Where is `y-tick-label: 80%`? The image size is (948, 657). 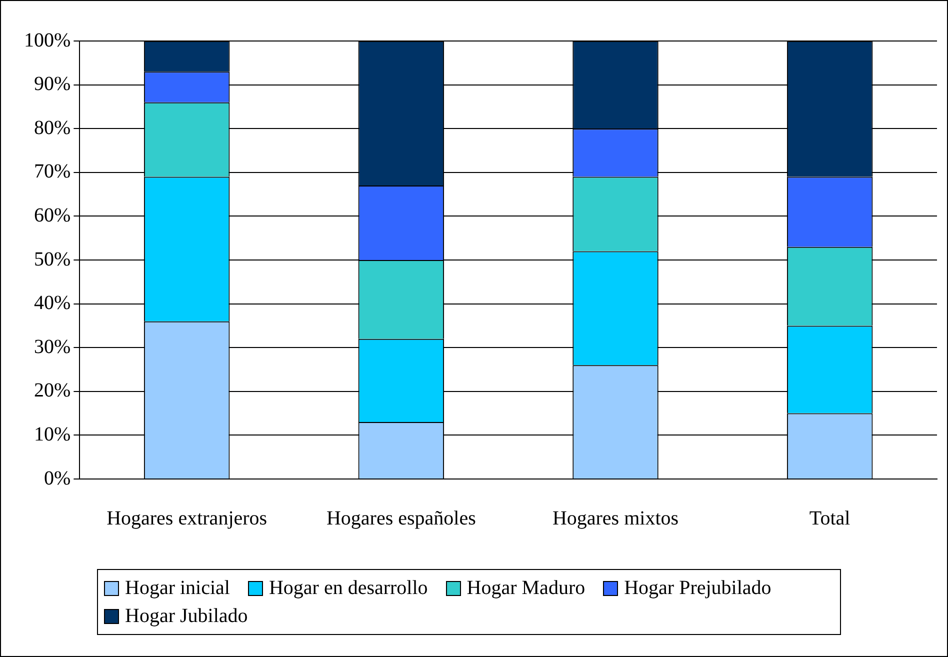 y-tick-label: 80% is located at coordinates (52, 127).